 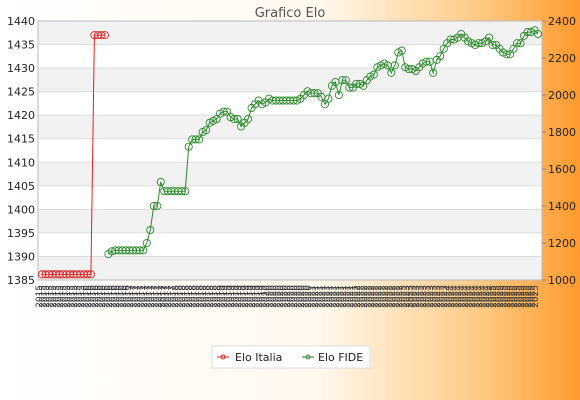 What do you see at coordinates (21, 209) in the screenshot?
I see `left-tick-label: 1400` at bounding box center [21, 209].